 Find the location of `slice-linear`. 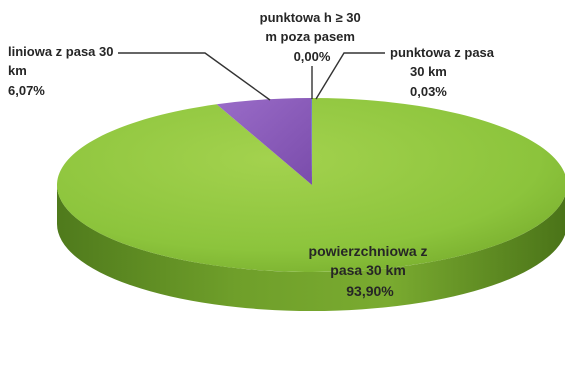

slice-linear is located at coordinates (264, 141).